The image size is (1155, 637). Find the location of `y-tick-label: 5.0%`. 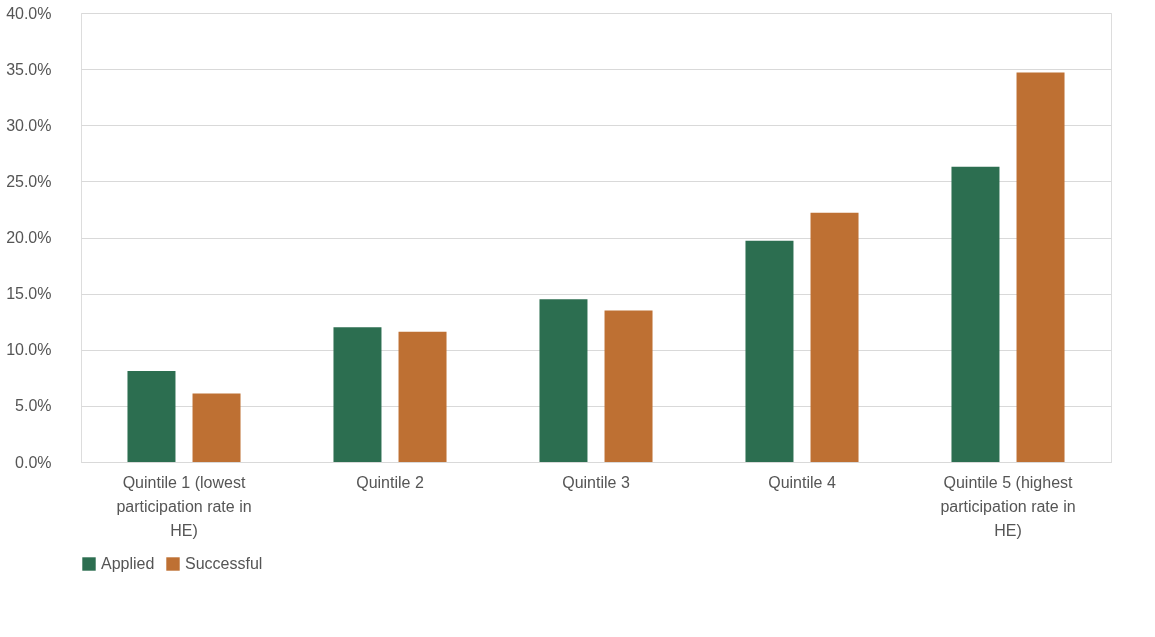

y-tick-label: 5.0% is located at coordinates (33, 406).